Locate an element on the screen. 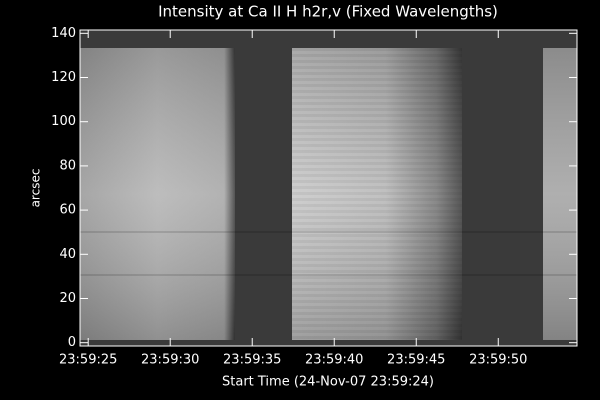  y-tick-label: 40 is located at coordinates (67, 254).